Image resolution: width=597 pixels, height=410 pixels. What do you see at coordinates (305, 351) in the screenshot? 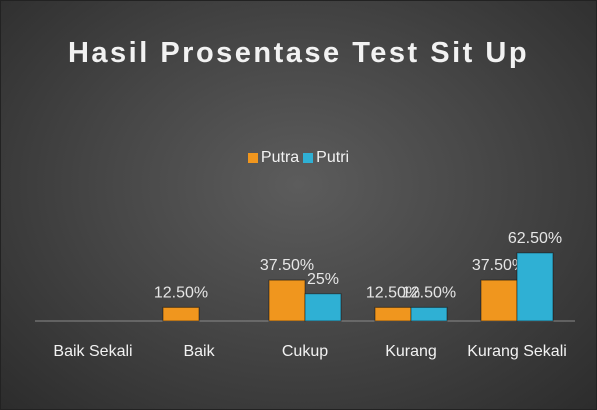
I see `x-tick-label: Cukup` at bounding box center [305, 351].